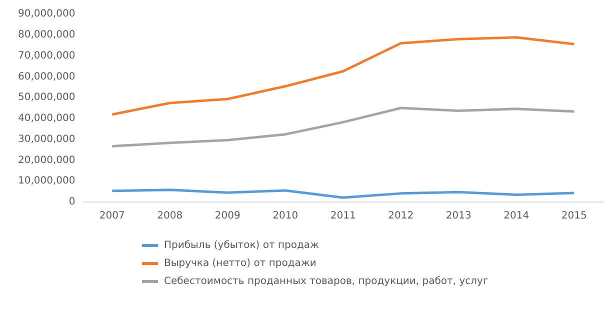  What do you see at coordinates (285, 216) in the screenshot?
I see `x-tick-label: 2010` at bounding box center [285, 216].